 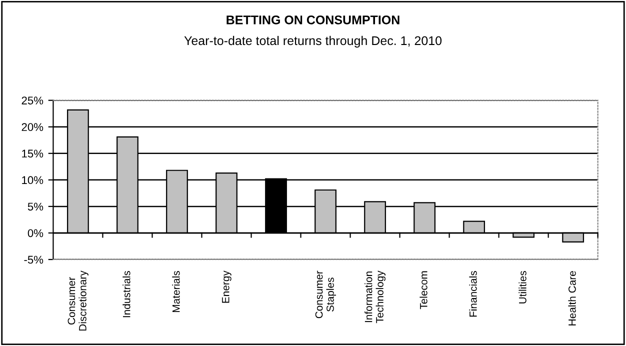 What do you see at coordinates (325, 294) in the screenshot?
I see `x-tick-label: Consumer Staples` at bounding box center [325, 294].